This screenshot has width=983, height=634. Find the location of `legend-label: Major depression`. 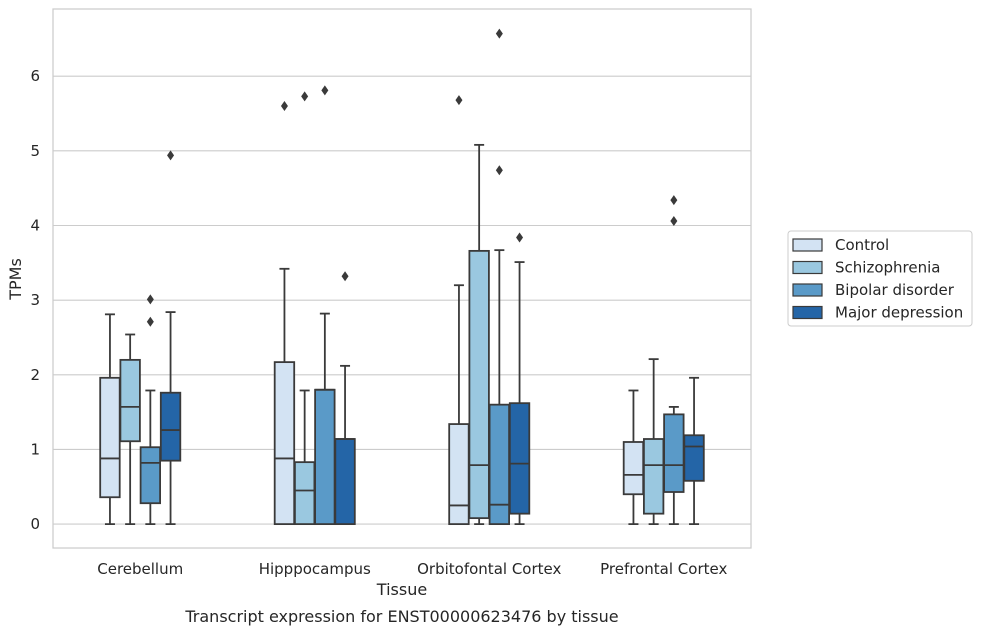

legend-label: Major depression is located at coordinates (899, 313).